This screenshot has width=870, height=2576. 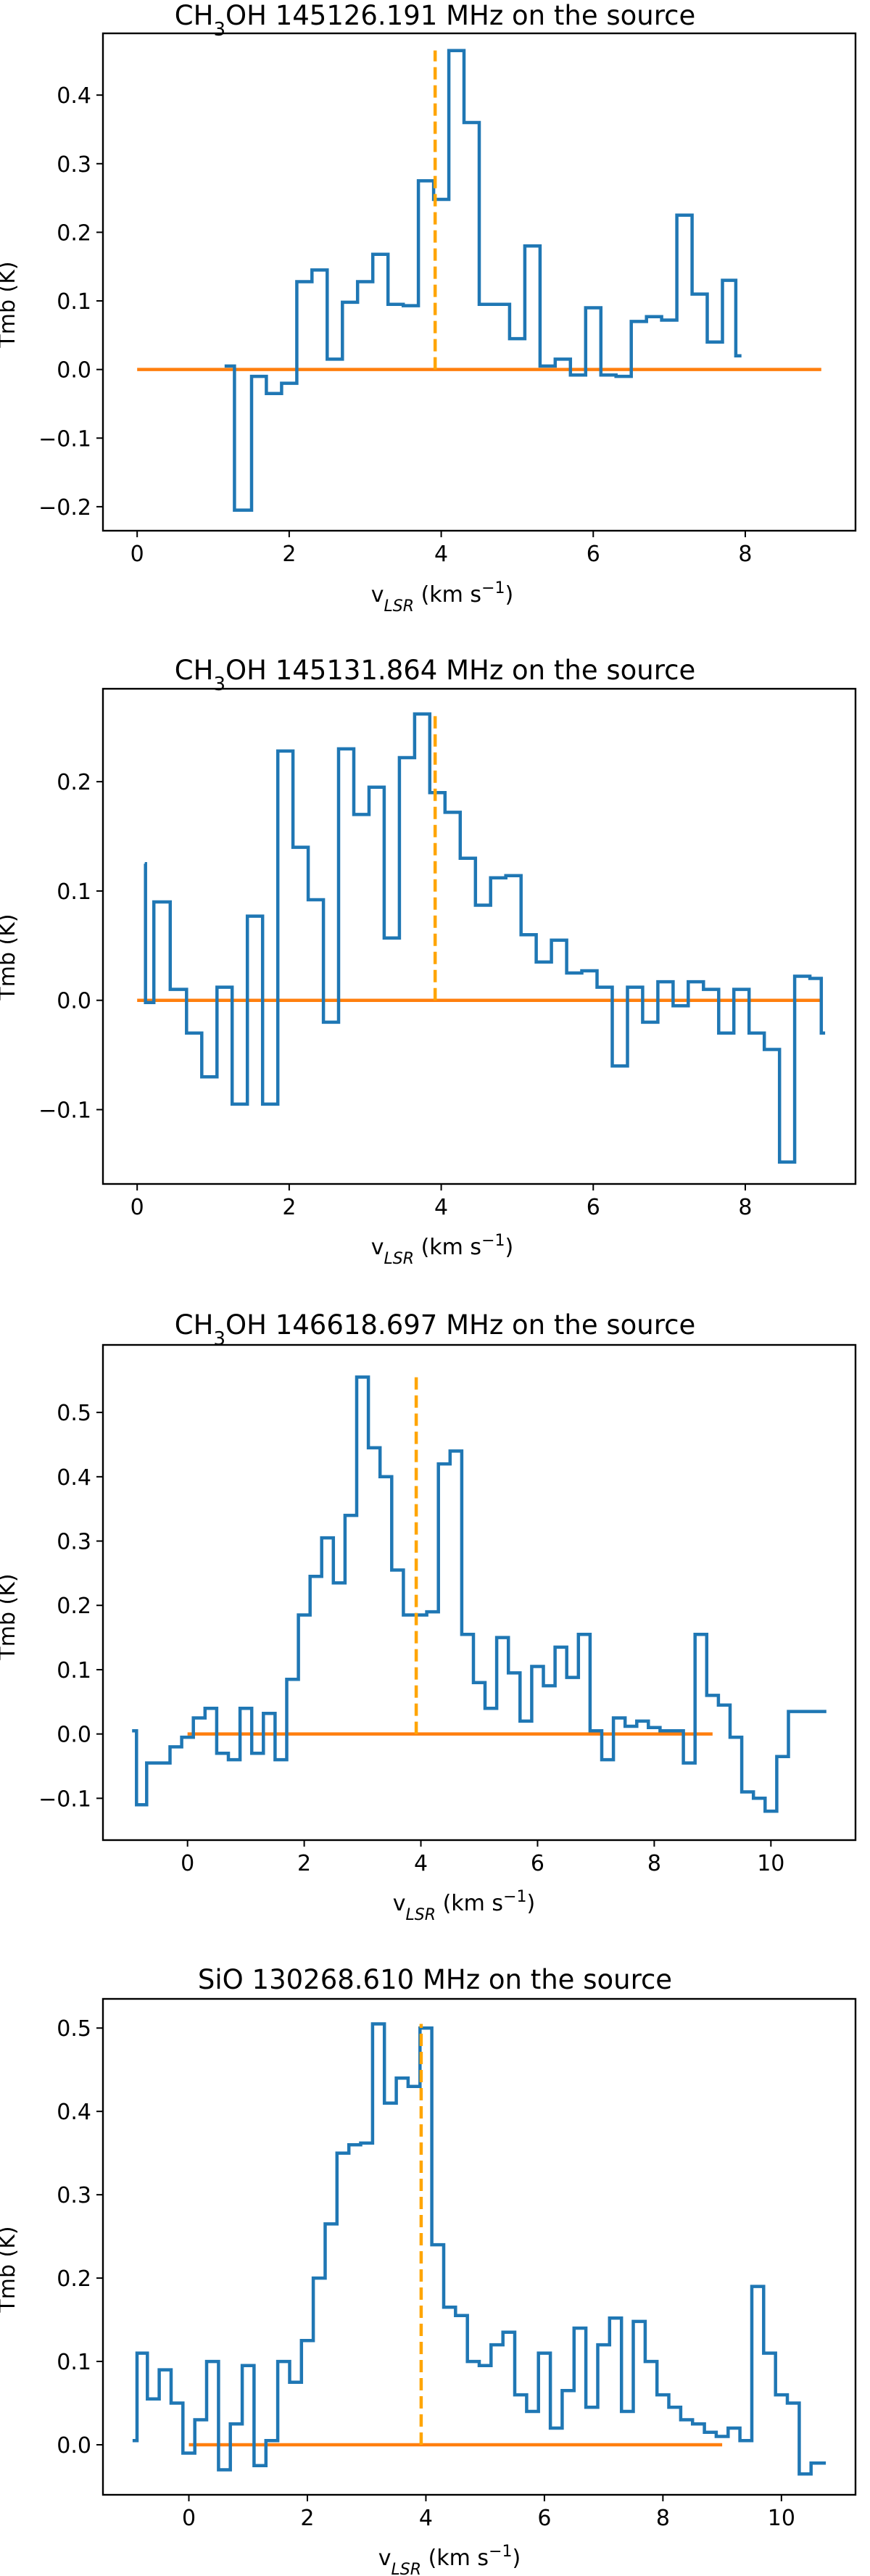 I want to click on panel-3-y-tick-label: 0.4, so click(x=74, y=1478).